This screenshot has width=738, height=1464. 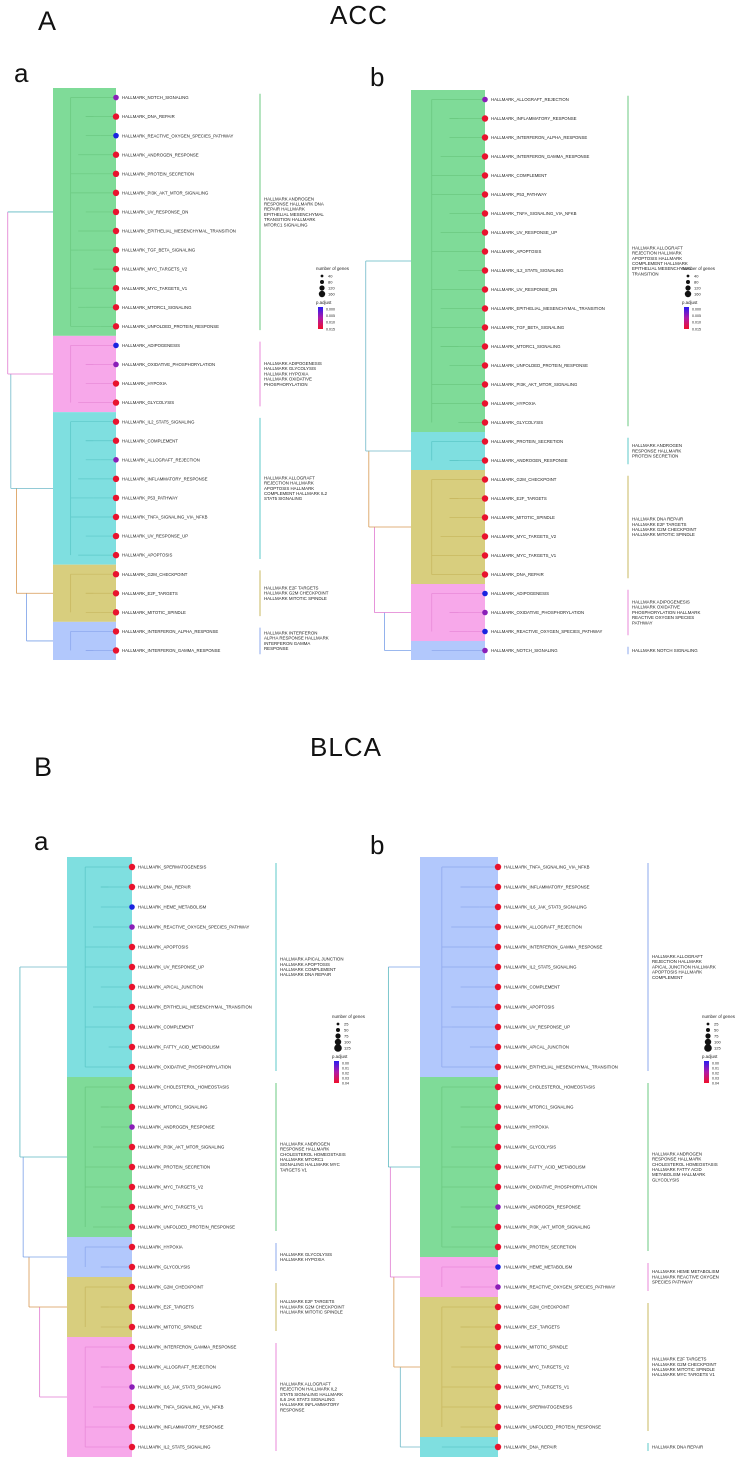 I want to click on cluster-label: EPITHELIAL MESENCHYMAL, so click(x=662, y=268).